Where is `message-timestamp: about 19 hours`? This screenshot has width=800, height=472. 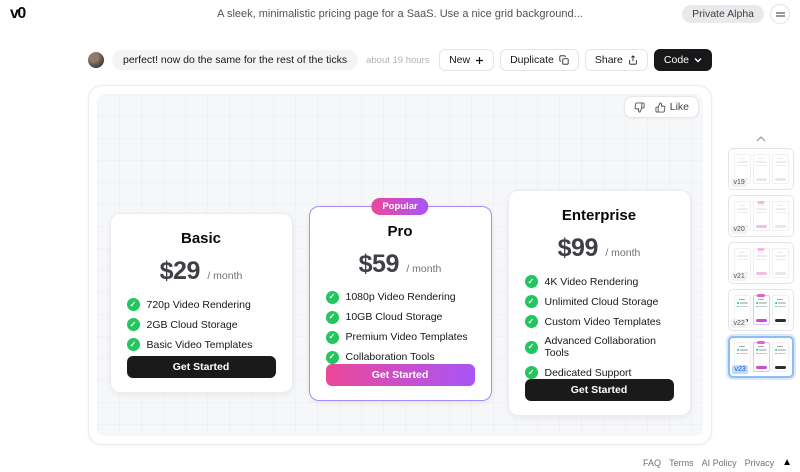 message-timestamp: about 19 hours is located at coordinates (398, 60).